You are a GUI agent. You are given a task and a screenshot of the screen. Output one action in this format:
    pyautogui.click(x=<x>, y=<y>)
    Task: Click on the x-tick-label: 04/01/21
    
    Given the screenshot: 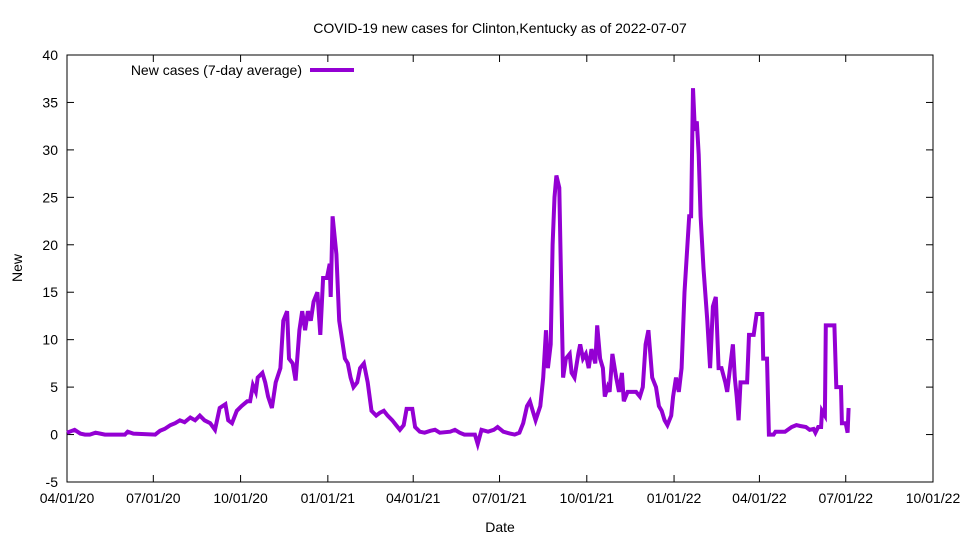 What is the action you would take?
    pyautogui.click(x=413, y=498)
    